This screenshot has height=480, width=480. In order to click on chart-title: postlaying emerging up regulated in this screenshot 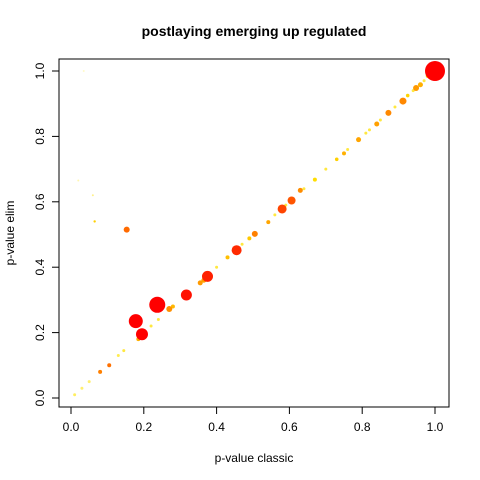, I will do `click(254, 31)`.